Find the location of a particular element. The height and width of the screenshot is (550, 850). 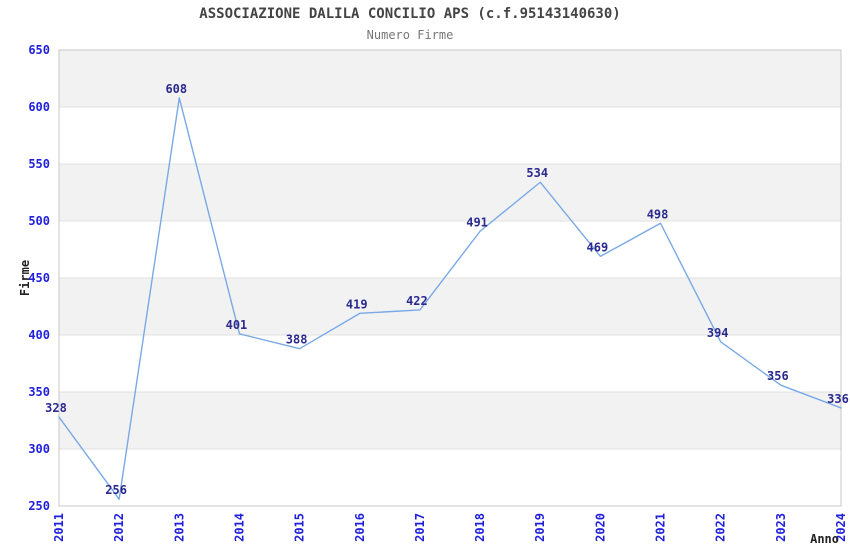

y-tick-label: 250 is located at coordinates (39, 506).